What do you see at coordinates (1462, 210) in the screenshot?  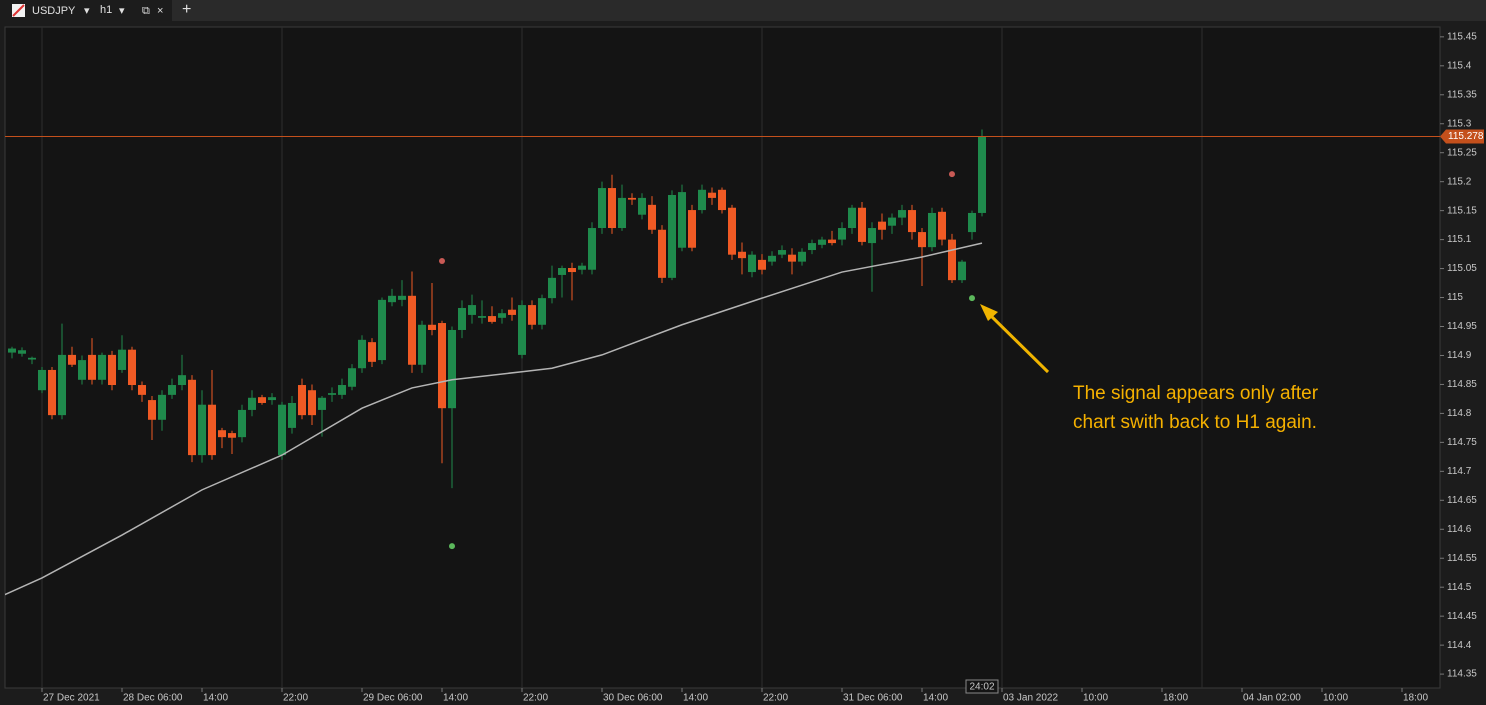 I see `y-tick-label: 115.15` at bounding box center [1462, 210].